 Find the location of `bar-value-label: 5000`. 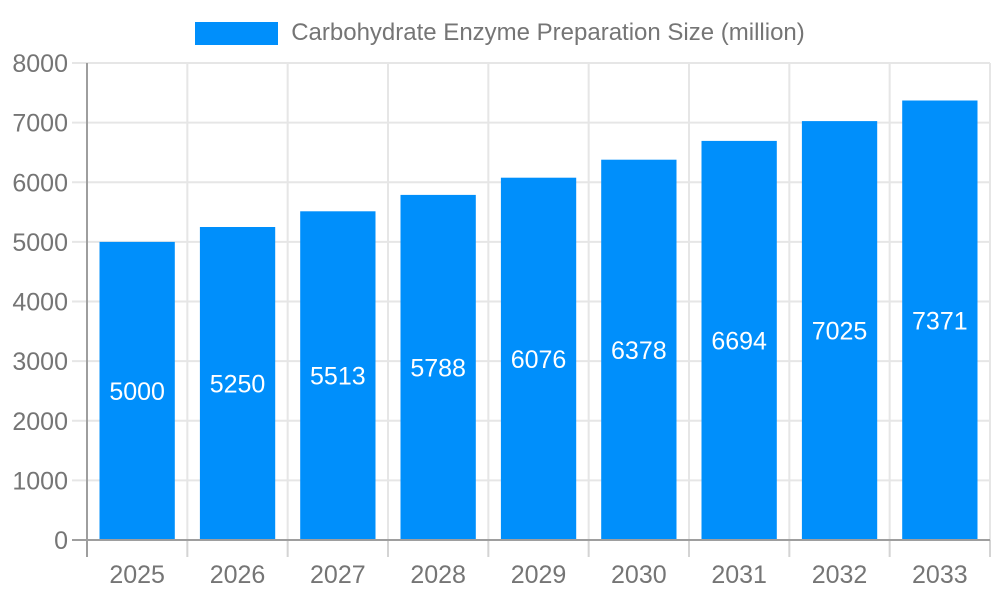

bar-value-label: 5000 is located at coordinates (137, 392).